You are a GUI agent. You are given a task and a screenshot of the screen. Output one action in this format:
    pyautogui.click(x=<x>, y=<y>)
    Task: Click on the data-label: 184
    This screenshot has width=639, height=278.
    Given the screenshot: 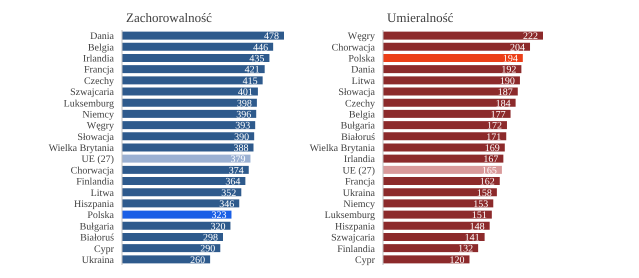 What is the action you would take?
    pyautogui.click(x=503, y=104)
    